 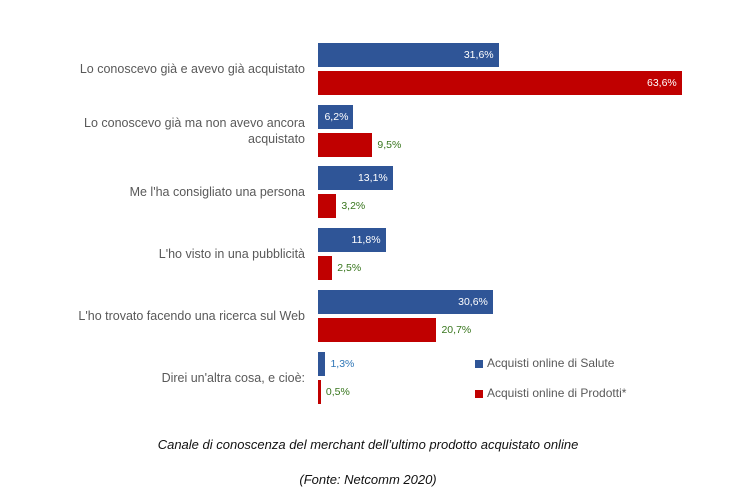 What do you see at coordinates (389, 144) in the screenshot?
I see `value-label: 9,5%` at bounding box center [389, 144].